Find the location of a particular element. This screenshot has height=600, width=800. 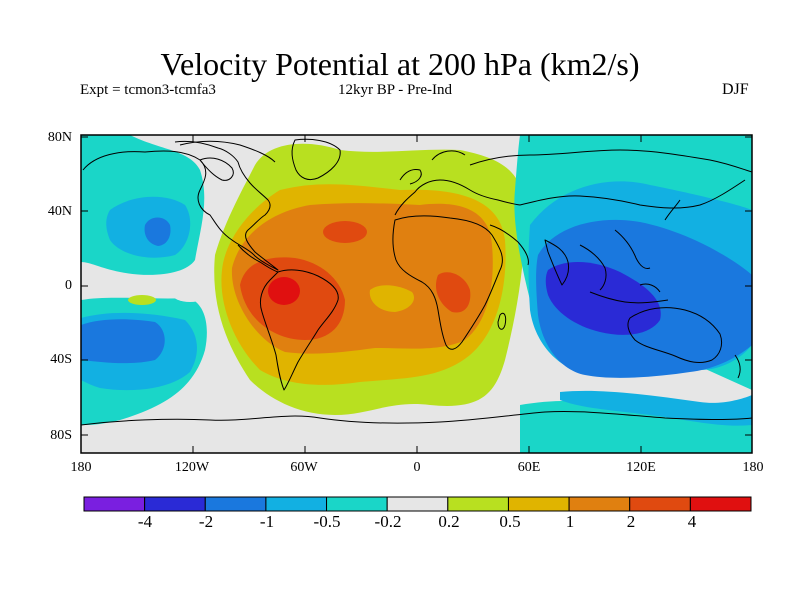

lat-label-40s: 40S is located at coordinates (61, 359).